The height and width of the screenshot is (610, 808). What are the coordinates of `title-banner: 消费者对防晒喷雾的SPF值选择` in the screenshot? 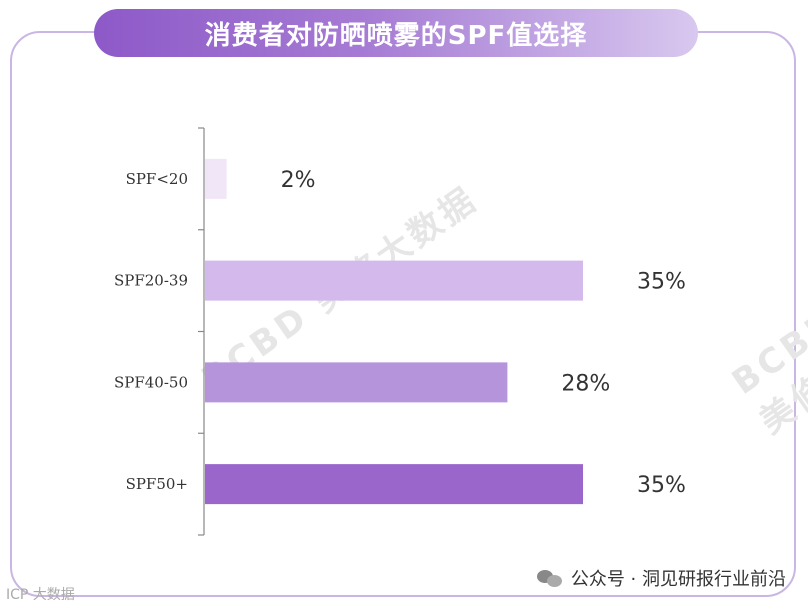 It's located at (396, 33).